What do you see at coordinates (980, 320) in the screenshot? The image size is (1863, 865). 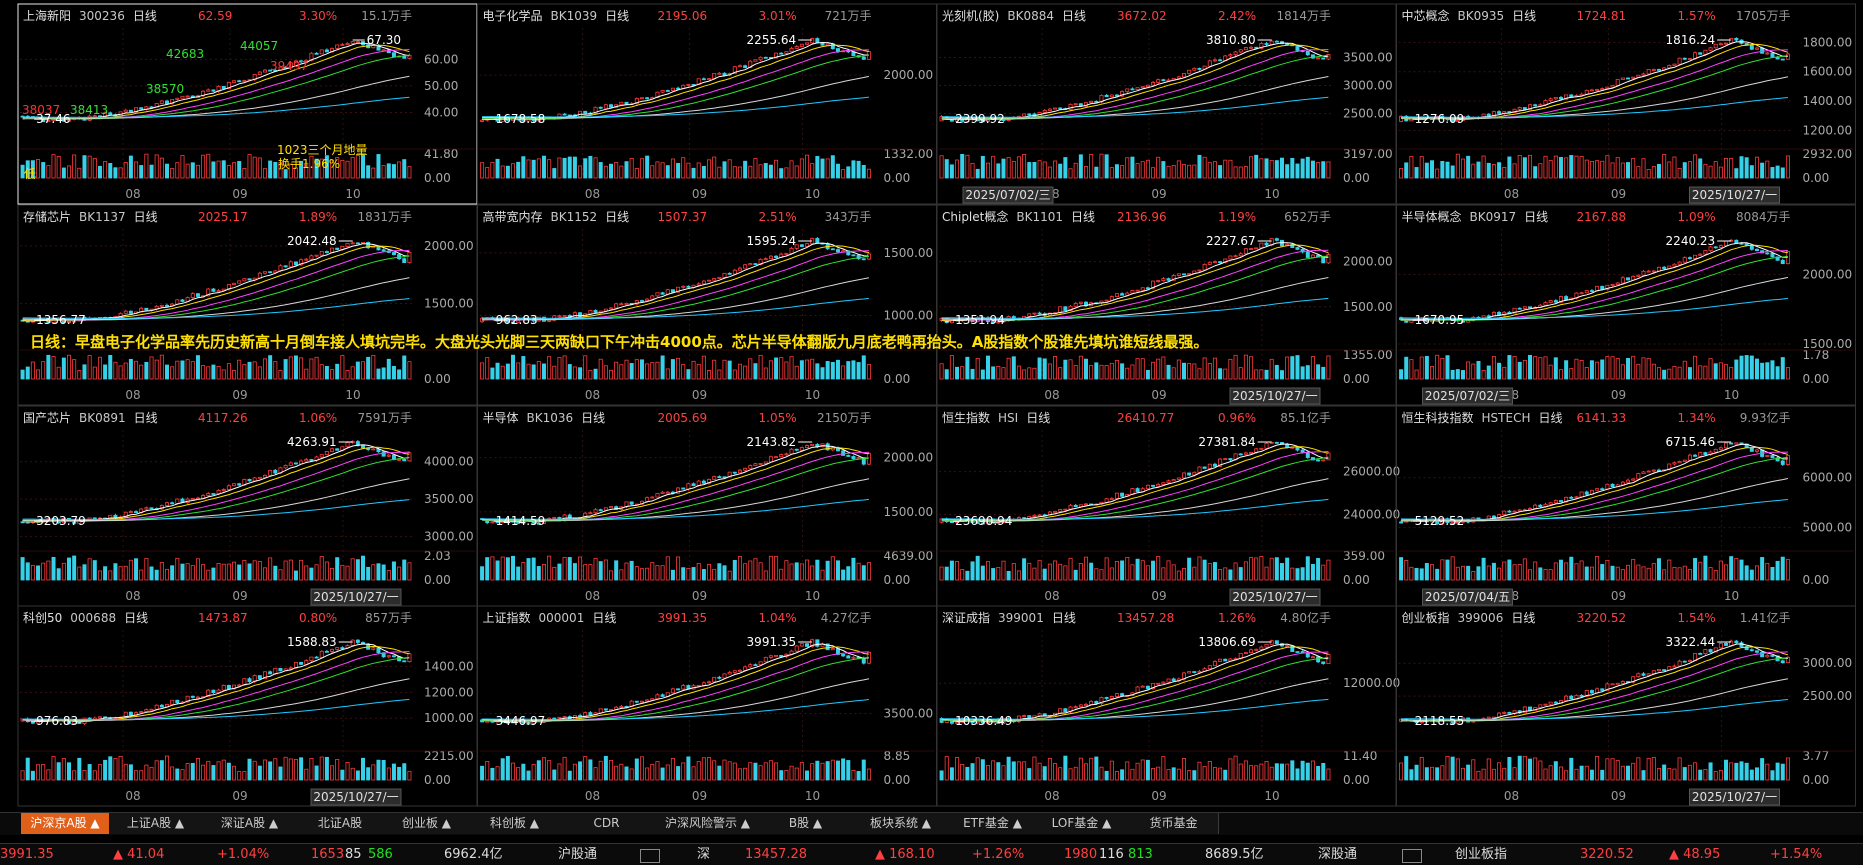 I see `low-label: 1351.94` at bounding box center [980, 320].